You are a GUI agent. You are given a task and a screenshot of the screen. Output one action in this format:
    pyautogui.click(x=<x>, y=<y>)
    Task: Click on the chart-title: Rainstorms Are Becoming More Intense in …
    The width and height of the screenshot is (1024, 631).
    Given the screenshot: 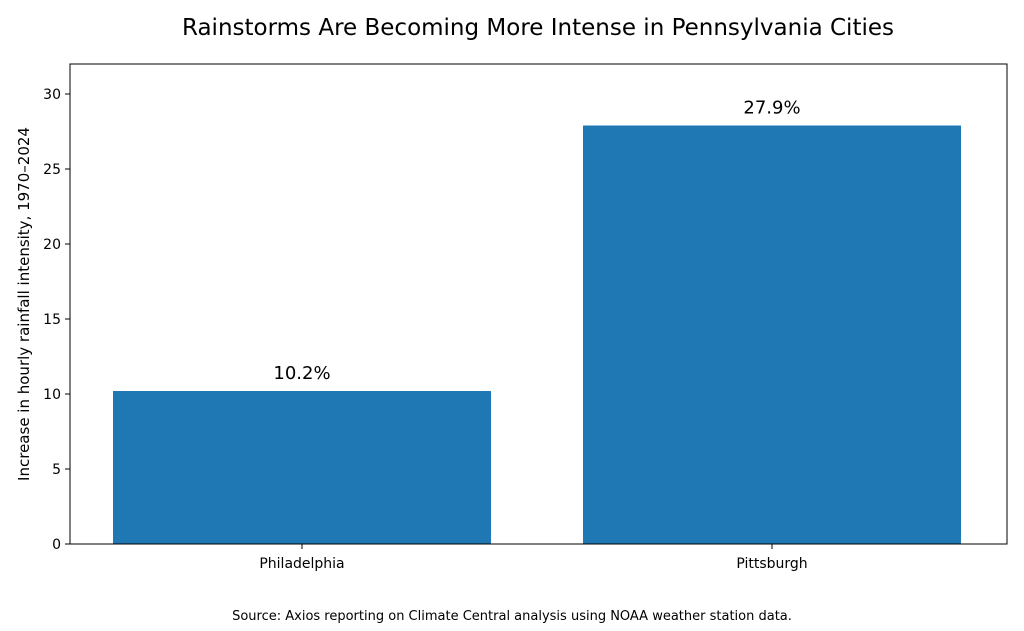 What is the action you would take?
    pyautogui.click(x=538, y=28)
    